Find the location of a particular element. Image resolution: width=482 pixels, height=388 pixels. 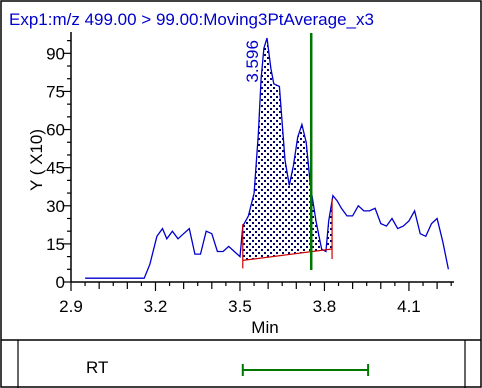

x-tick-label: 4.1 is located at coordinates (409, 306).